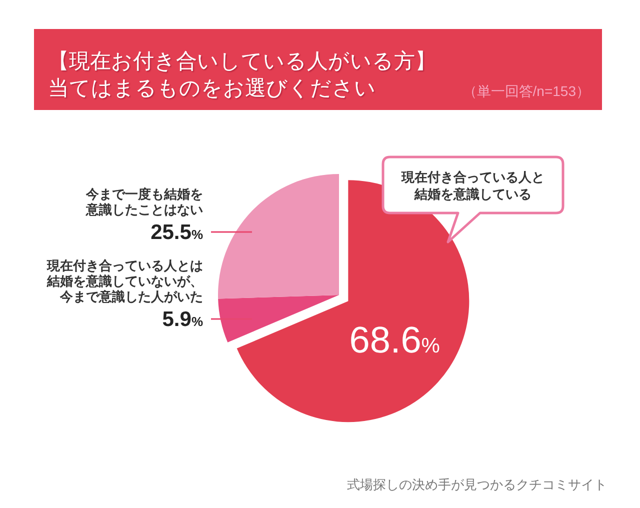  I want to click on data-label: 25.5%, so click(177, 232).